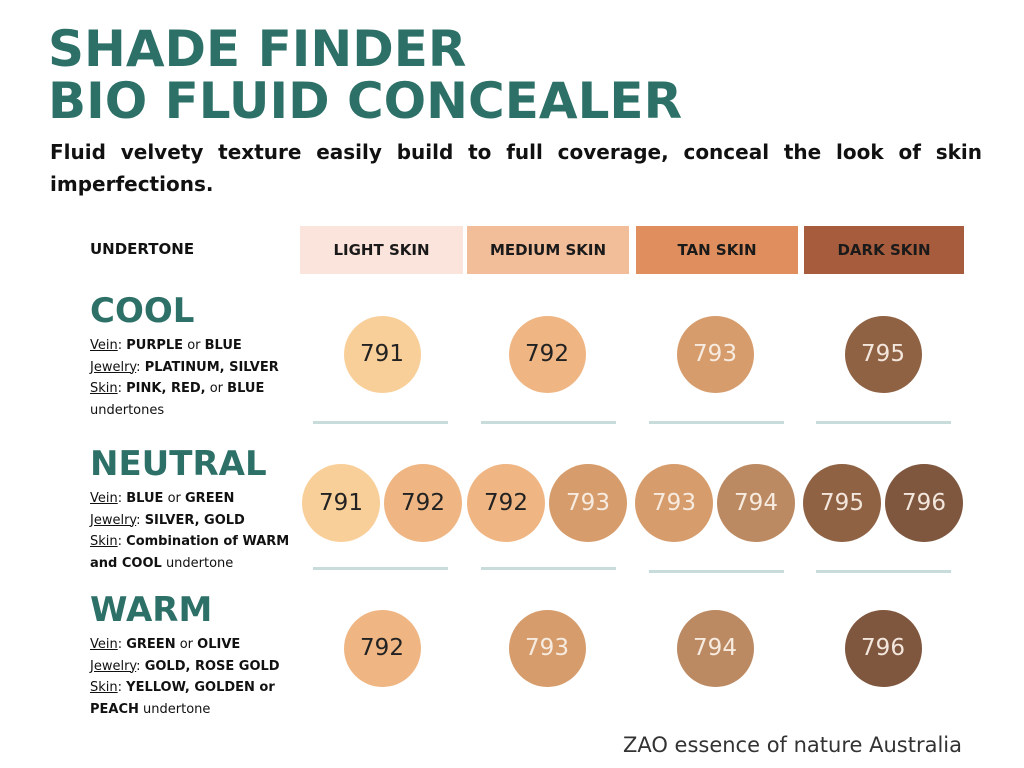 The height and width of the screenshot is (768, 1024). What do you see at coordinates (548, 250) in the screenshot?
I see `column-header-medium-skin: MEDIUM SKIN` at bounding box center [548, 250].